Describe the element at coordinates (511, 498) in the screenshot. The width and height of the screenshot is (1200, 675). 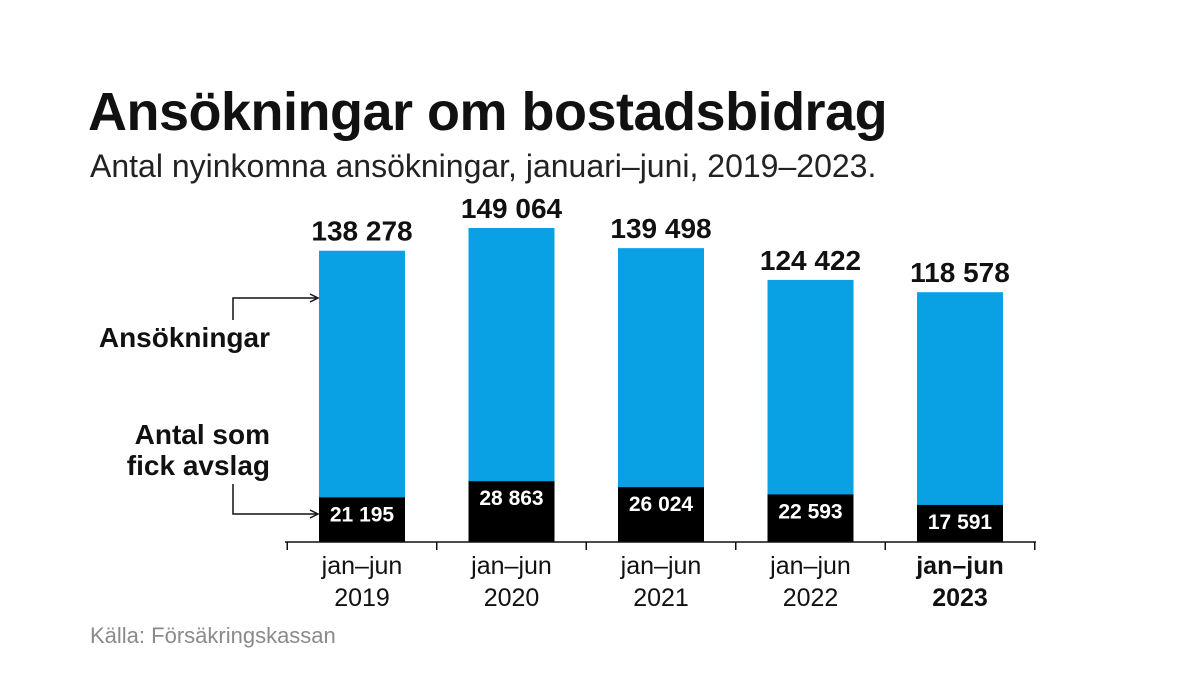
I see `data-label-rejections-1: 28 863` at that location.